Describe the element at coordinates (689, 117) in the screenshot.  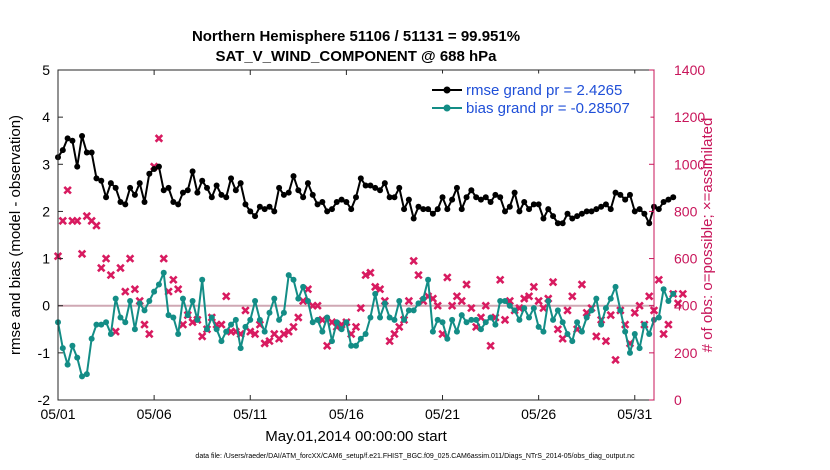
I see `right-tick-label: 1200` at that location.